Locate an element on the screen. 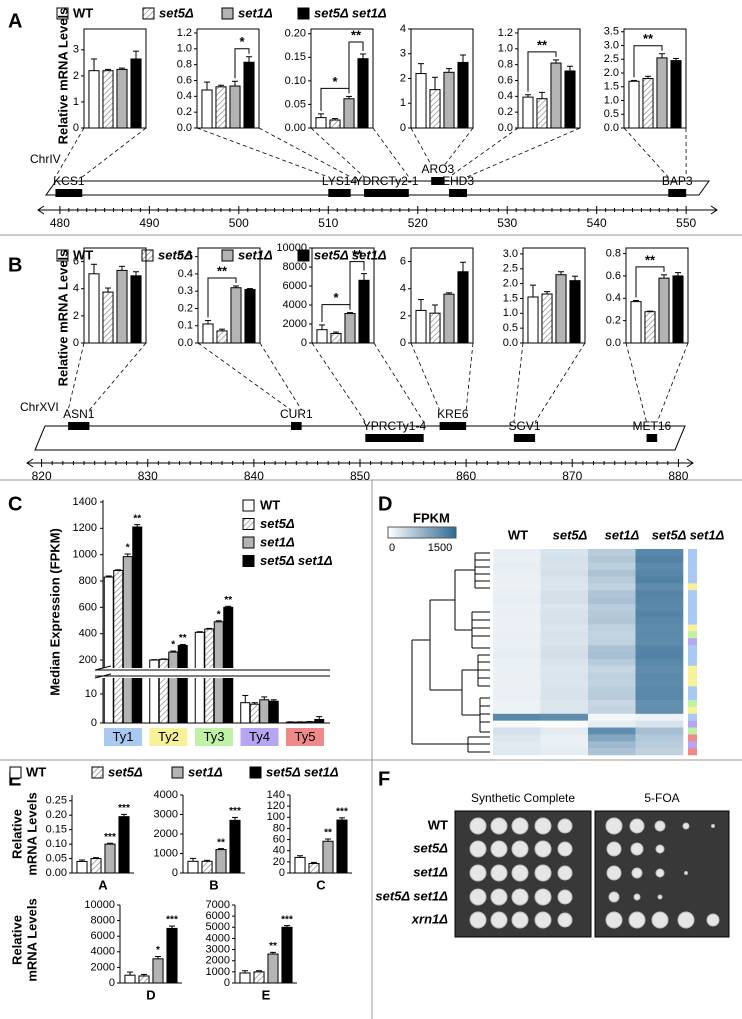 The width and height of the screenshot is (742, 1019). y-tick-label: 0.6 is located at coordinates (505, 80).